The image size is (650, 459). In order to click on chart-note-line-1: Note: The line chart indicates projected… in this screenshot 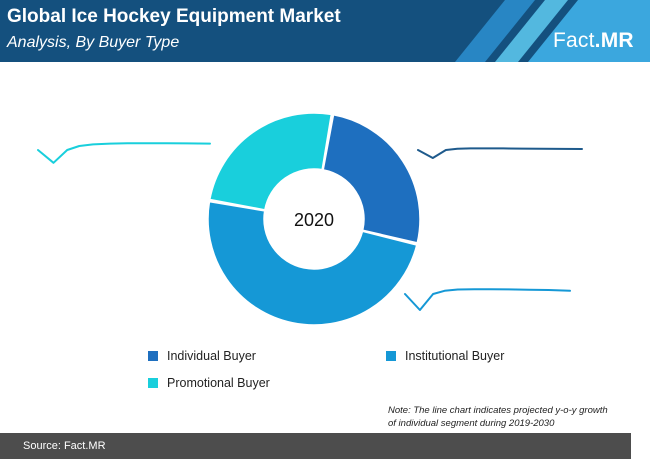, I will do `click(498, 410)`.